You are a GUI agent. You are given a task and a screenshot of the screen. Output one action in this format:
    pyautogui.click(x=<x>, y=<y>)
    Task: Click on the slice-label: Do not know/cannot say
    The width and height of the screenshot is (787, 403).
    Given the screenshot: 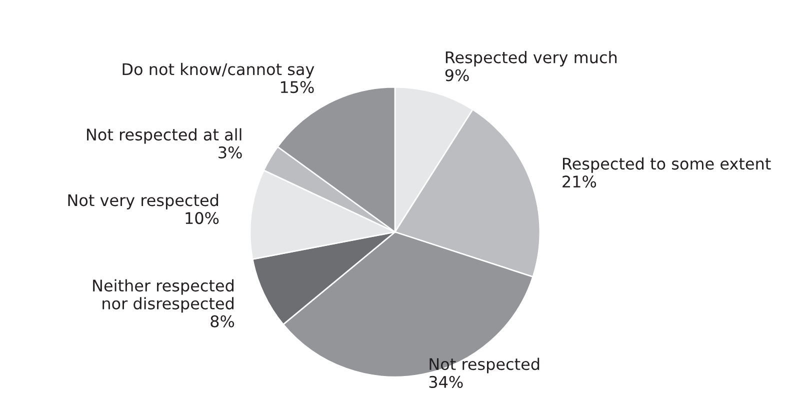 What is the action you would take?
    pyautogui.click(x=218, y=70)
    